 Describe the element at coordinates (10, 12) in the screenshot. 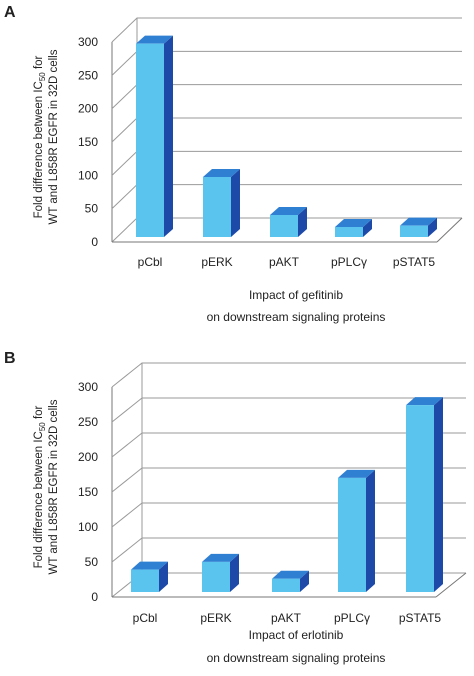

I see `panel-label-a: A` at that location.